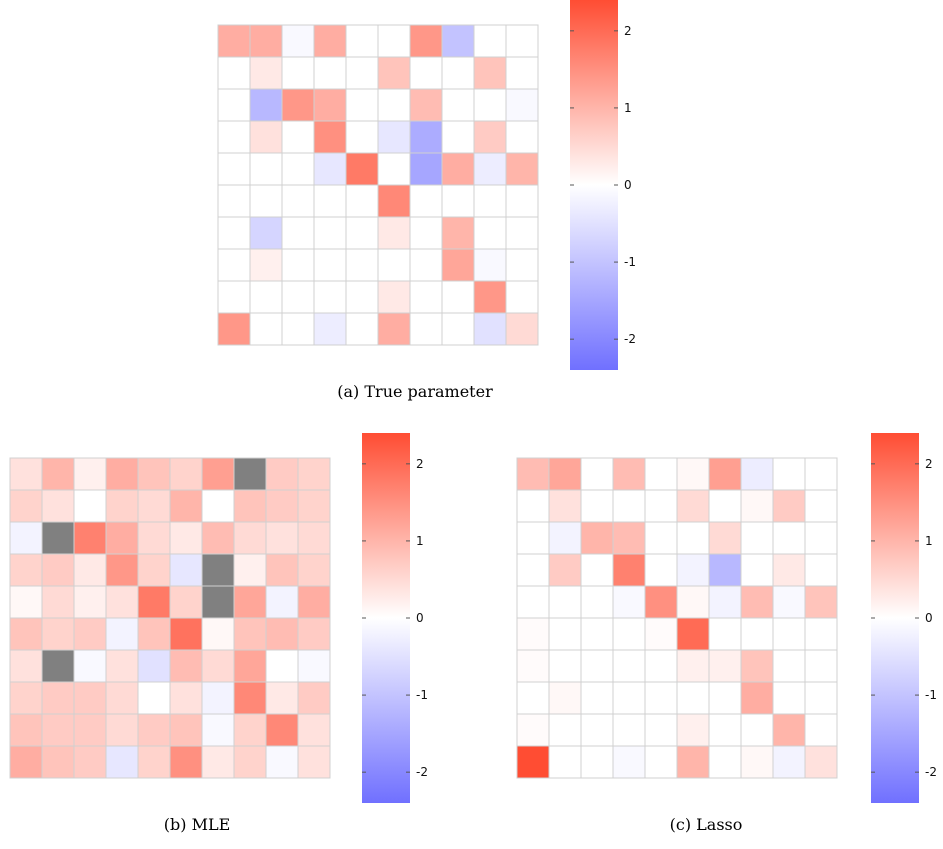 The height and width of the screenshot is (849, 943). I want to click on colorbar-tick-label: -2, so click(931, 772).